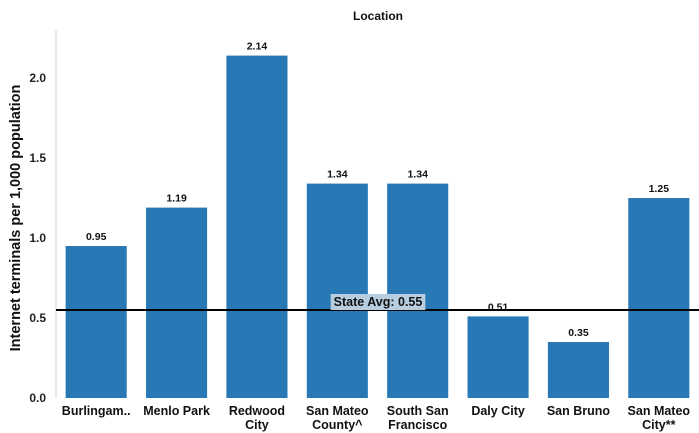 This screenshot has width=699, height=433. I want to click on data-label: 1.19, so click(176, 199).